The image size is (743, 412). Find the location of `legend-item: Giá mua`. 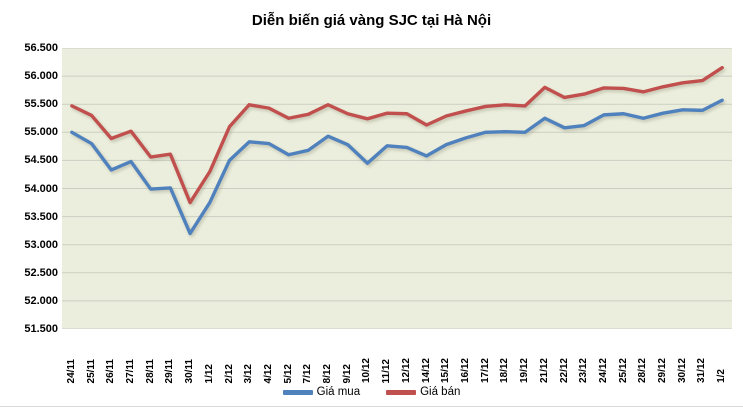

legend-item: Giá mua is located at coordinates (321, 392).